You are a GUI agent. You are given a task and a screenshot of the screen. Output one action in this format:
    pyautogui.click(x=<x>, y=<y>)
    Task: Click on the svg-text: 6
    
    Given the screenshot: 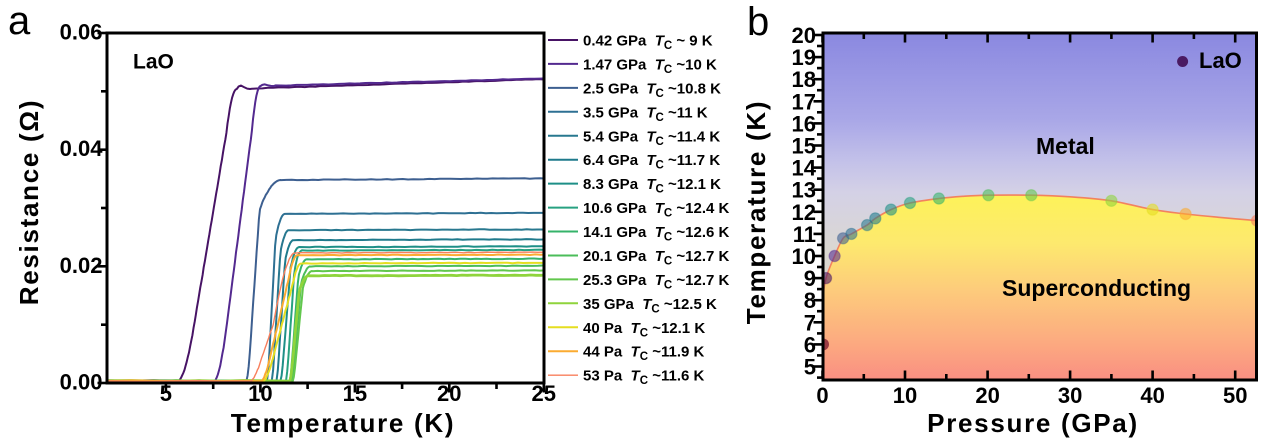 What is the action you would take?
    pyautogui.click(x=810, y=344)
    